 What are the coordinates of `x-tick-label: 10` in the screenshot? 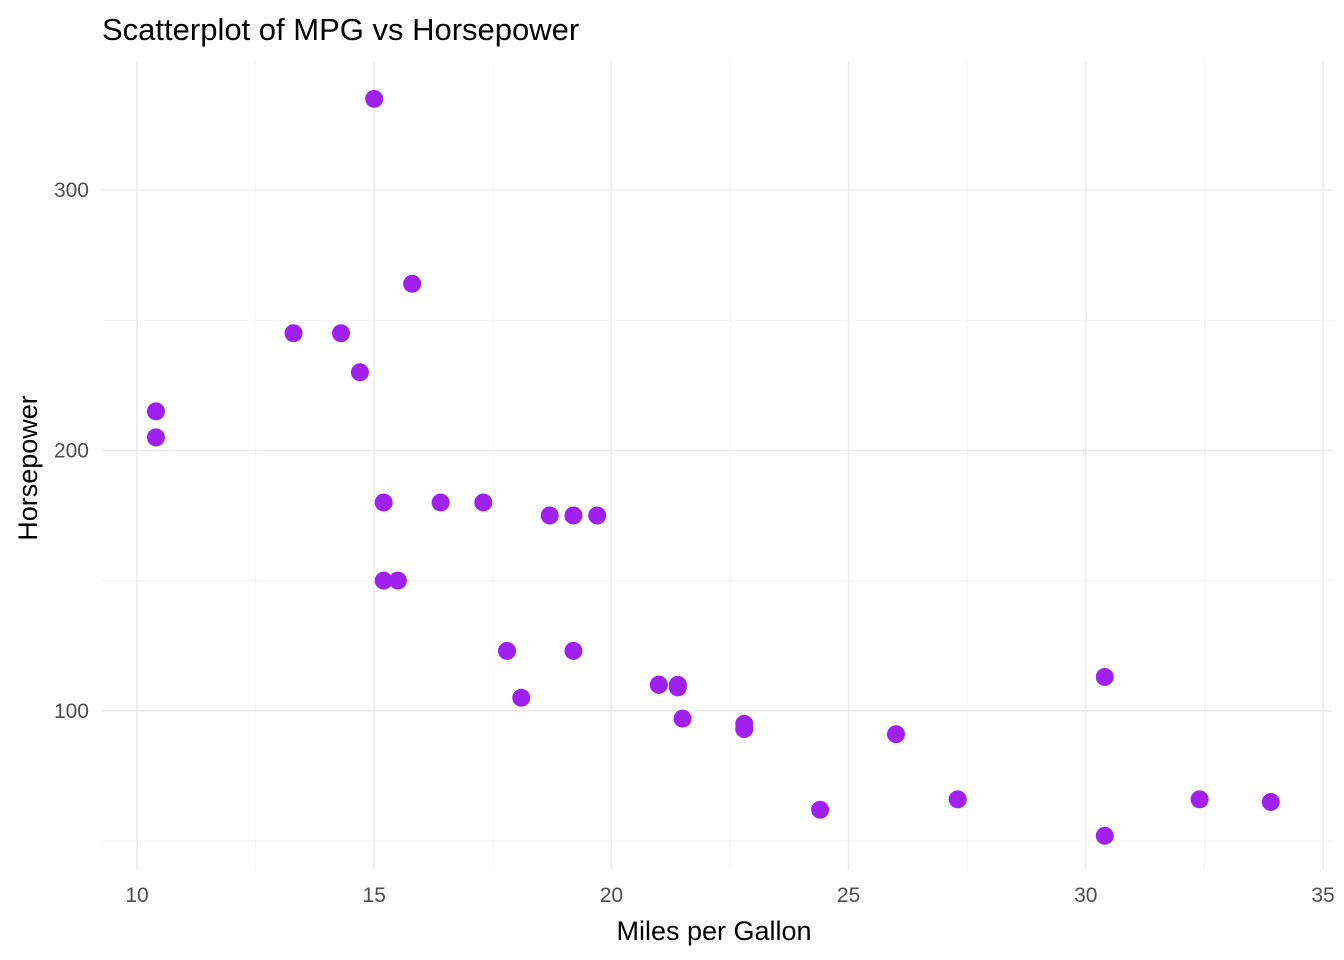 It's located at (136, 895).